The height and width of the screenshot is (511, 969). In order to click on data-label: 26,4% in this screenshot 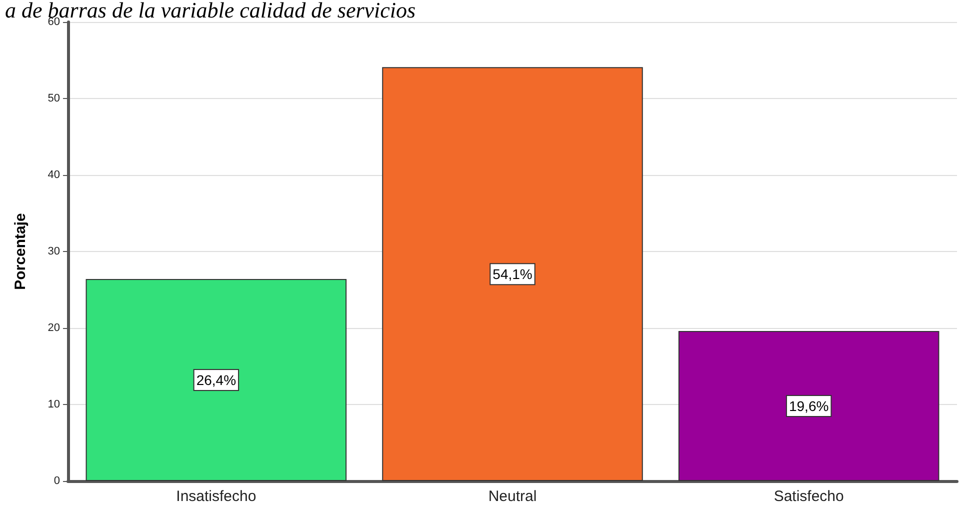, I will do `click(216, 380)`.